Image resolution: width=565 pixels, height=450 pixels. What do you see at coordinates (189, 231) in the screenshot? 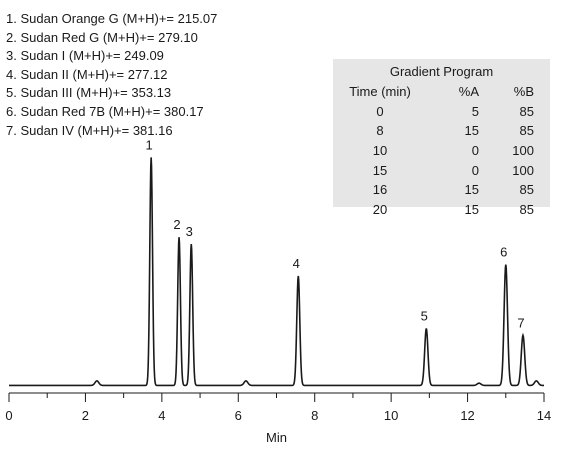
I see `peak-label: 3` at bounding box center [189, 231].